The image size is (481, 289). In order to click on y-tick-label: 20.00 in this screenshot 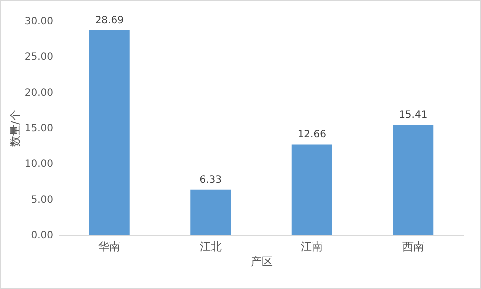, I will do `click(39, 93)`.